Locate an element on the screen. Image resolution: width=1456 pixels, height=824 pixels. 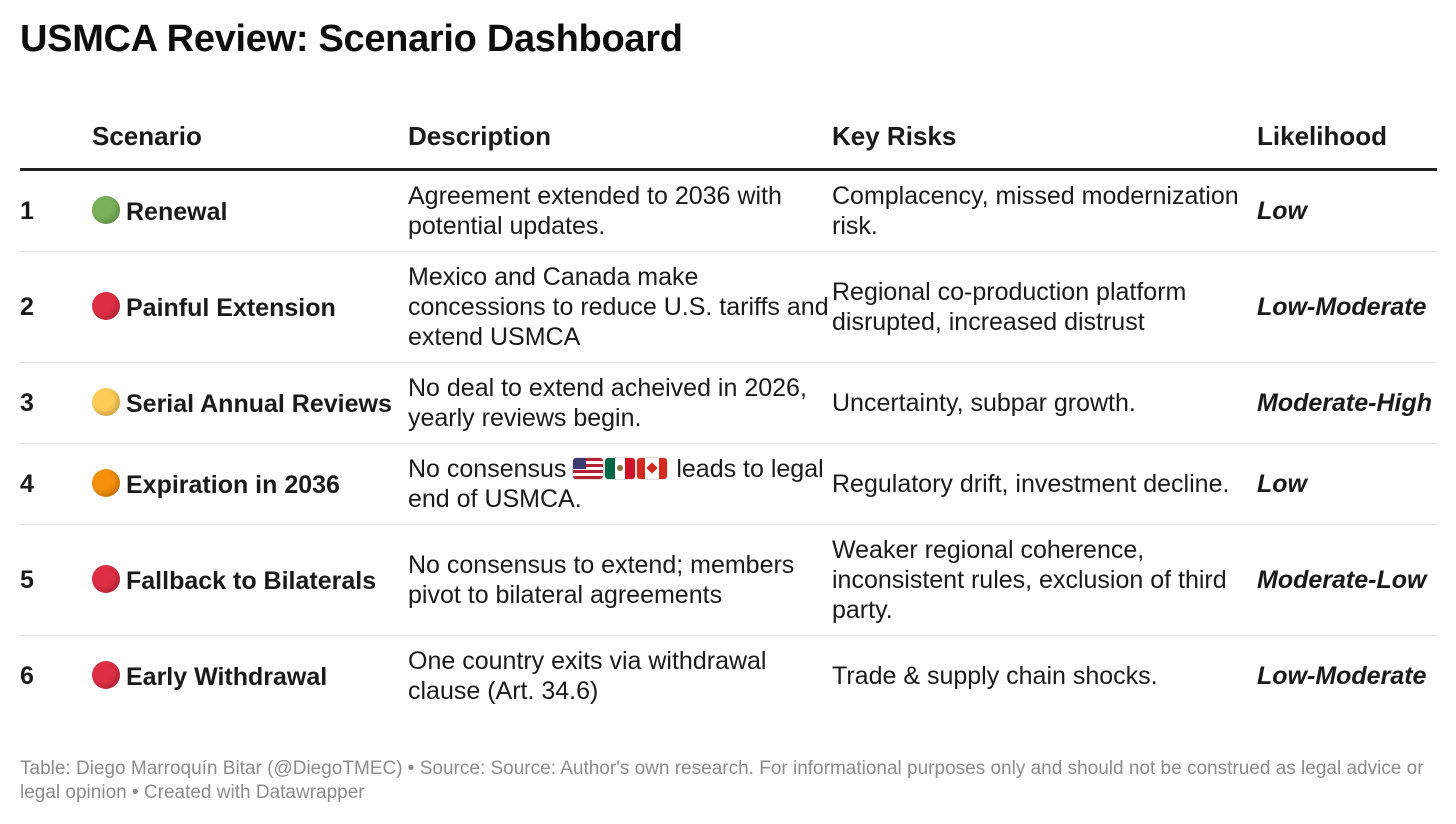
scenario-name: Serial Annual Reviews is located at coordinates (259, 403).